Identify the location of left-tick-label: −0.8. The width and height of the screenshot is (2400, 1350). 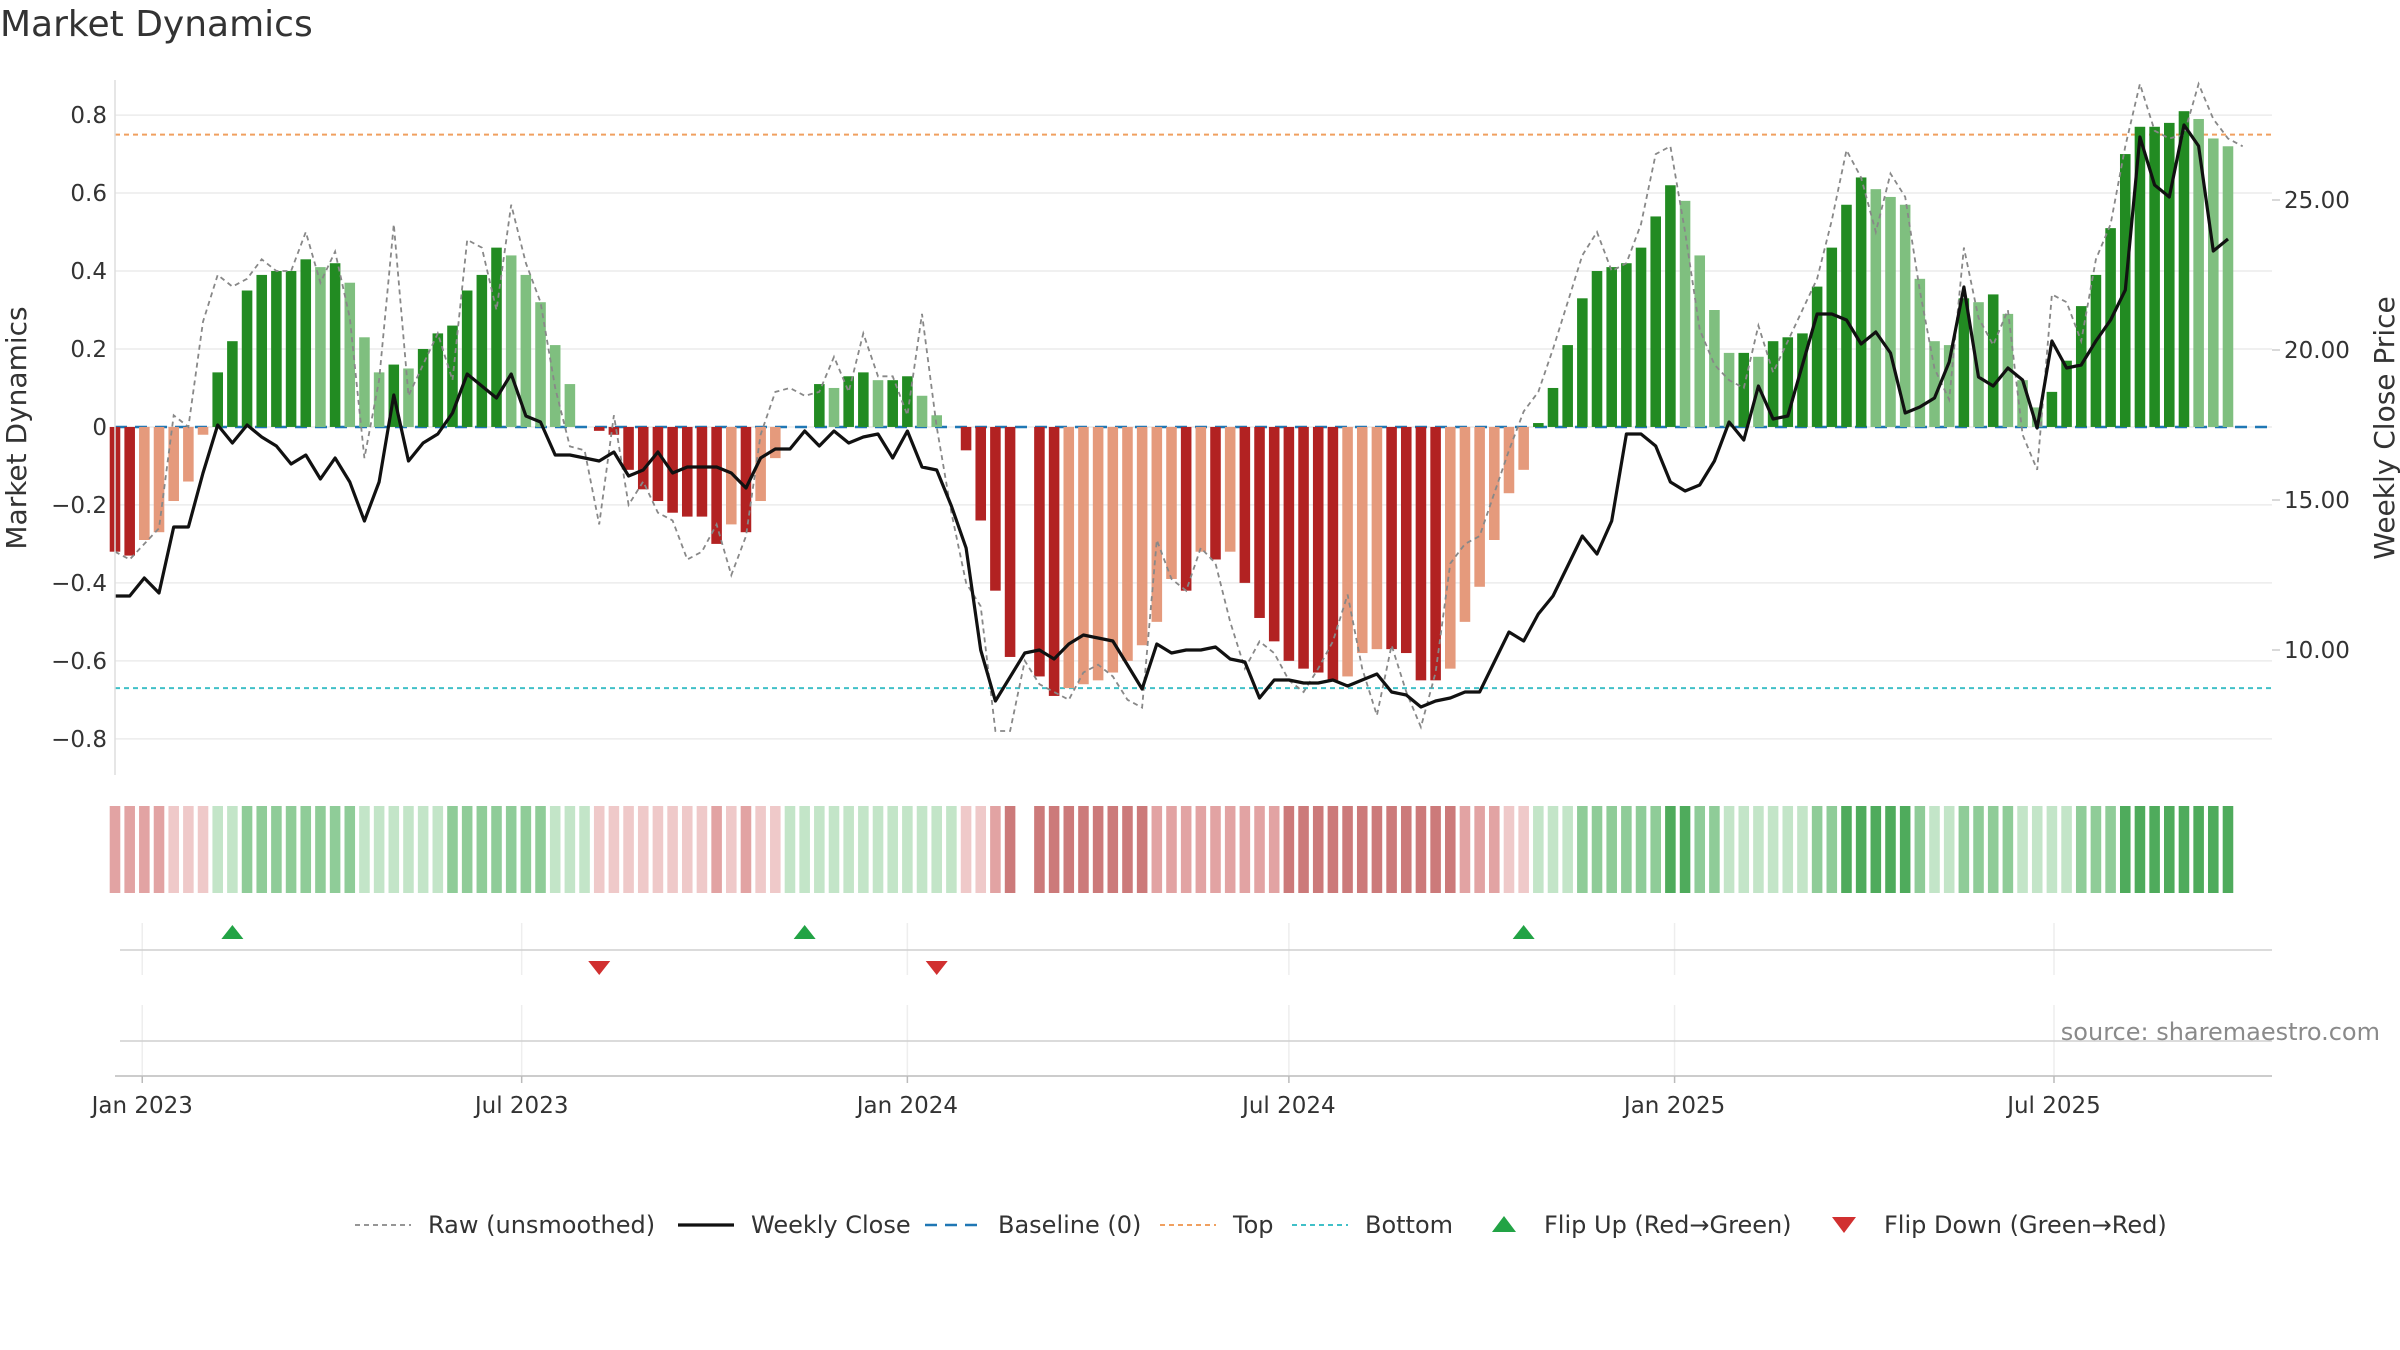
(79, 740).